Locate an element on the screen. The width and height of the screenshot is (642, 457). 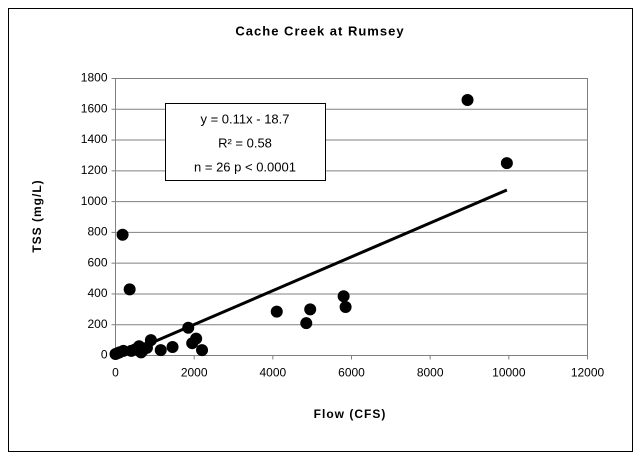
y-tick-label: 1200 is located at coordinates (94, 170).